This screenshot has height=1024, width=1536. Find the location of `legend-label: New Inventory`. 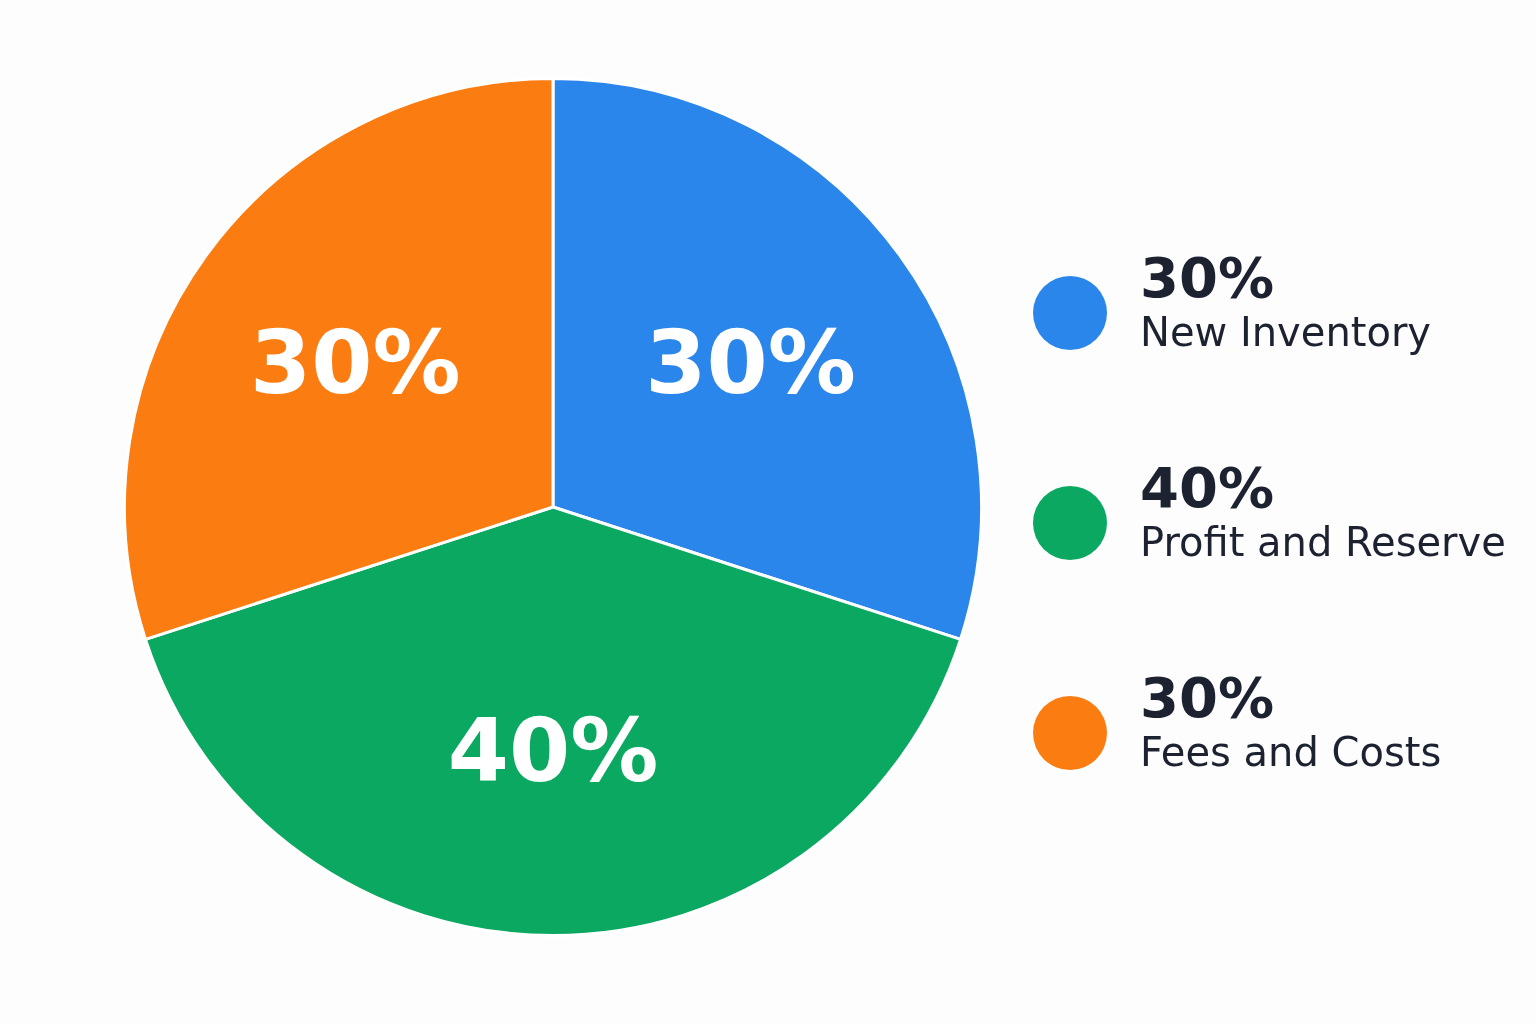

legend-label: New Inventory is located at coordinates (1286, 332).